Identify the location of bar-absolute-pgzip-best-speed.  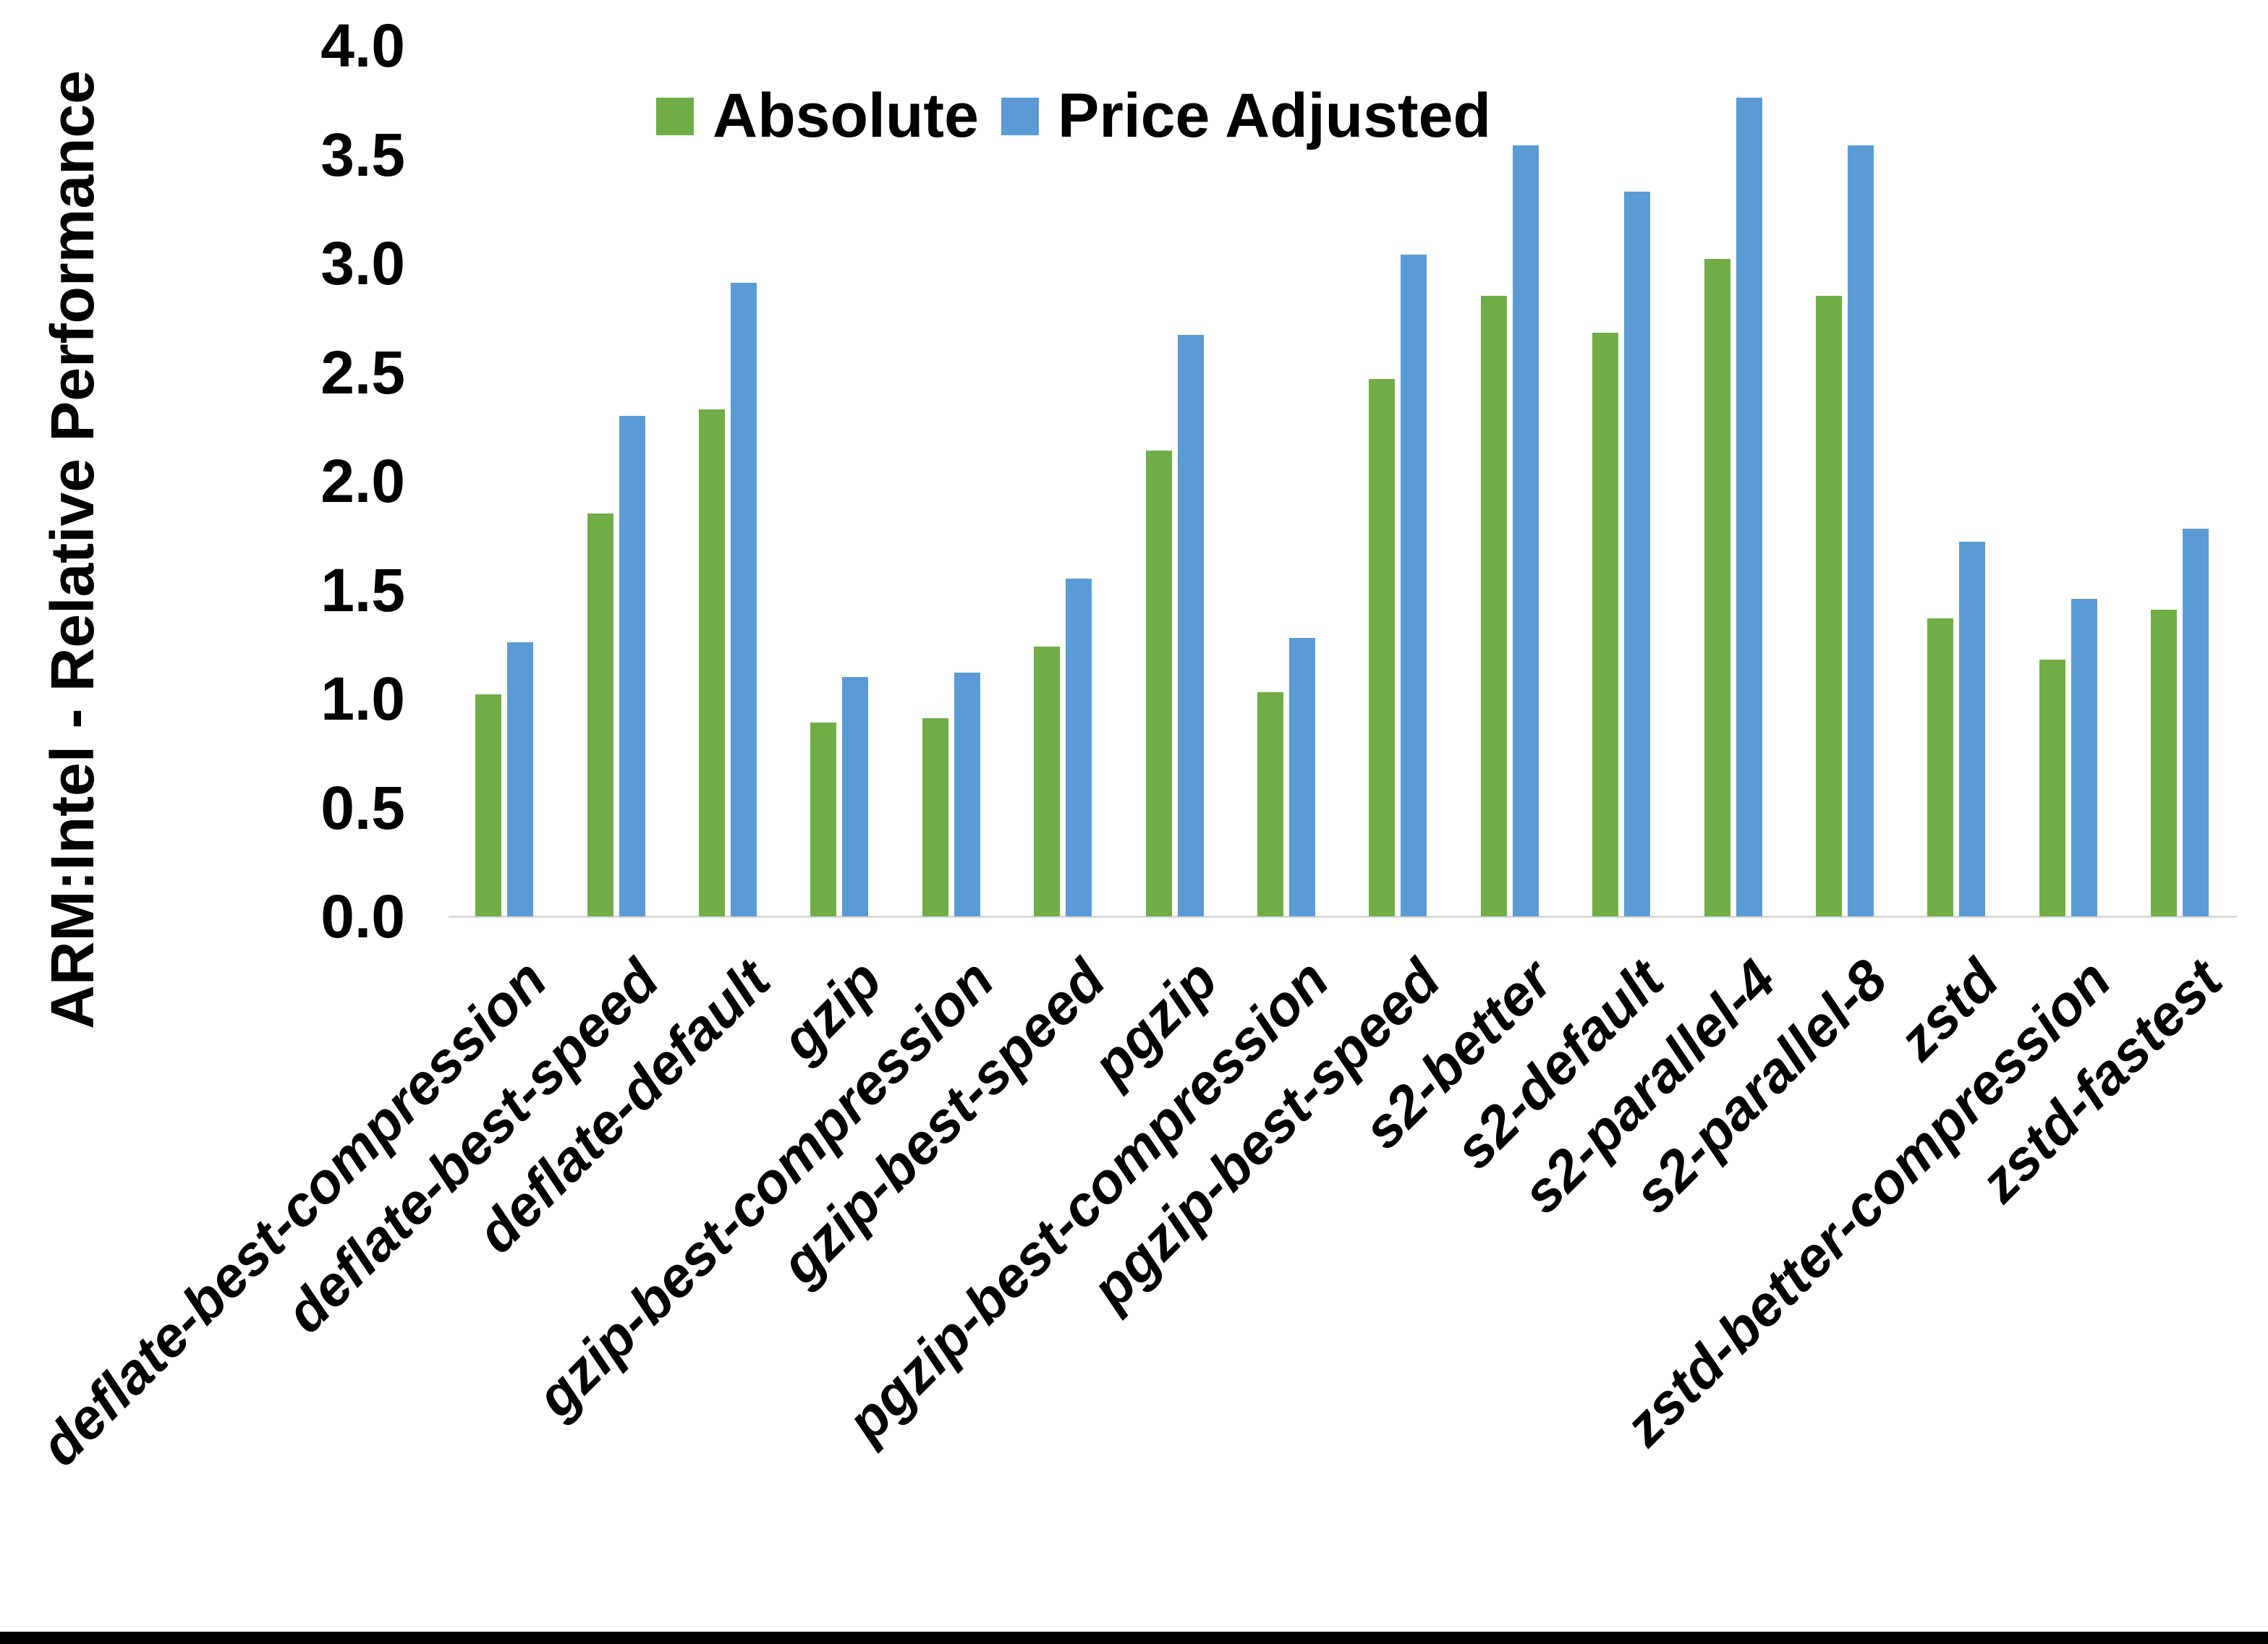
(1382, 647).